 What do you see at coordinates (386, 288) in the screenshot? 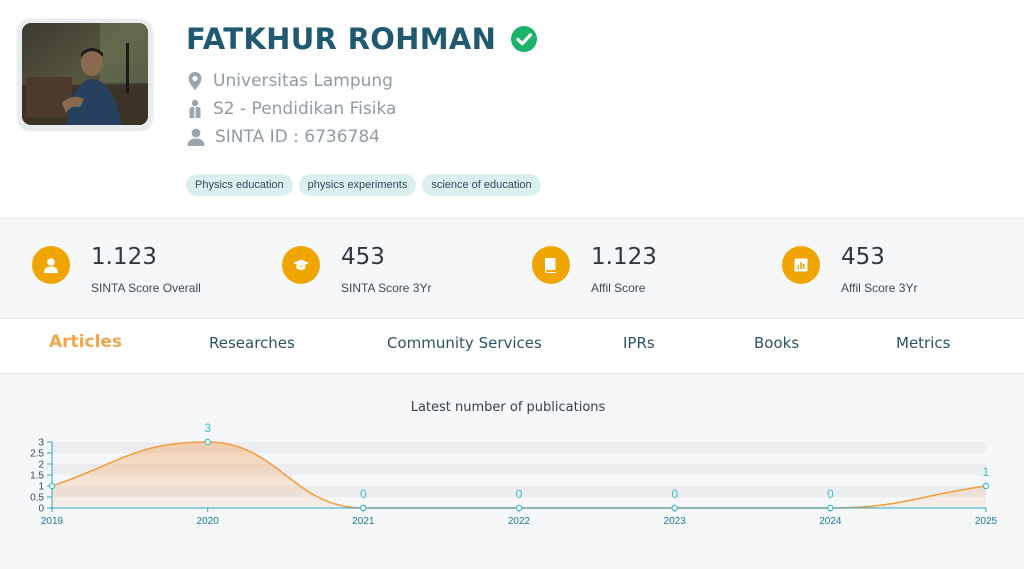
I see `score-label: SINTA Score 3Yr` at bounding box center [386, 288].